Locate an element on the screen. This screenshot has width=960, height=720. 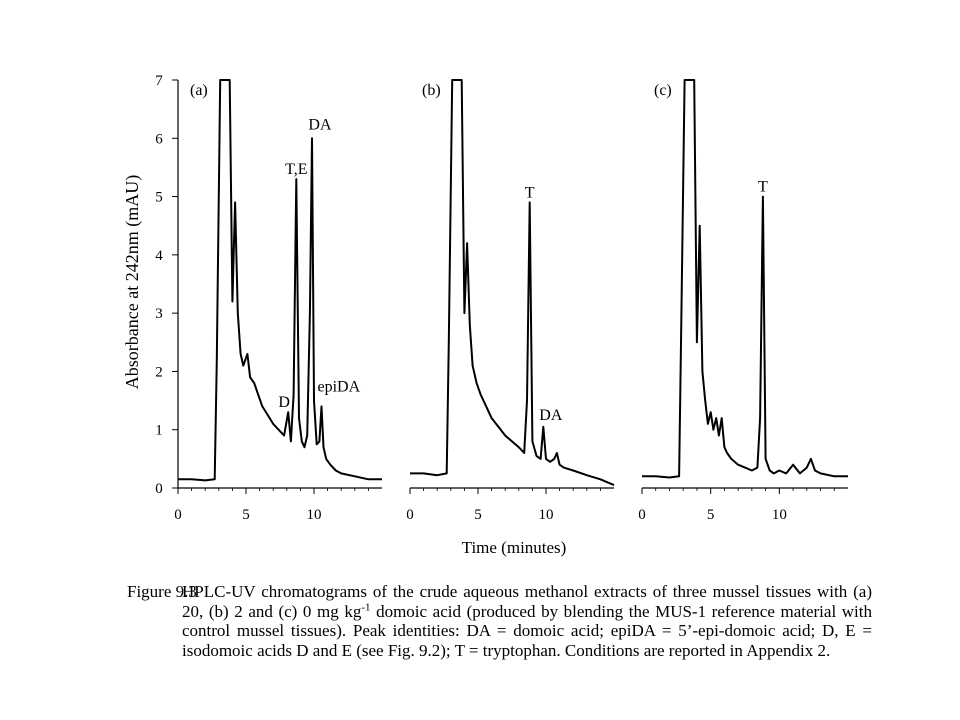
panel-label: (a) is located at coordinates (199, 90).